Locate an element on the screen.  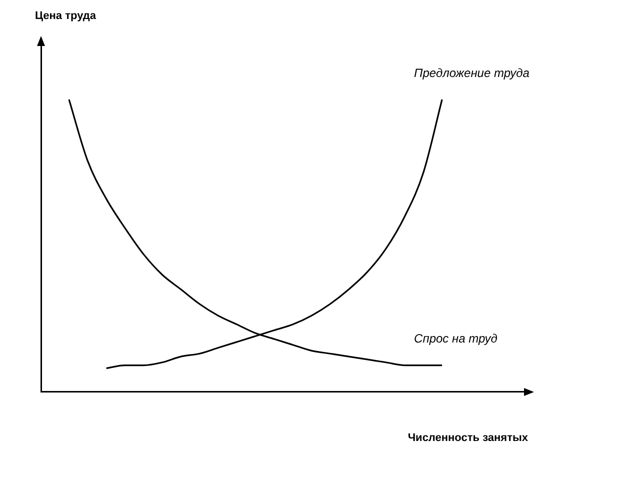
text: Цена труда is located at coordinates (65, 16).